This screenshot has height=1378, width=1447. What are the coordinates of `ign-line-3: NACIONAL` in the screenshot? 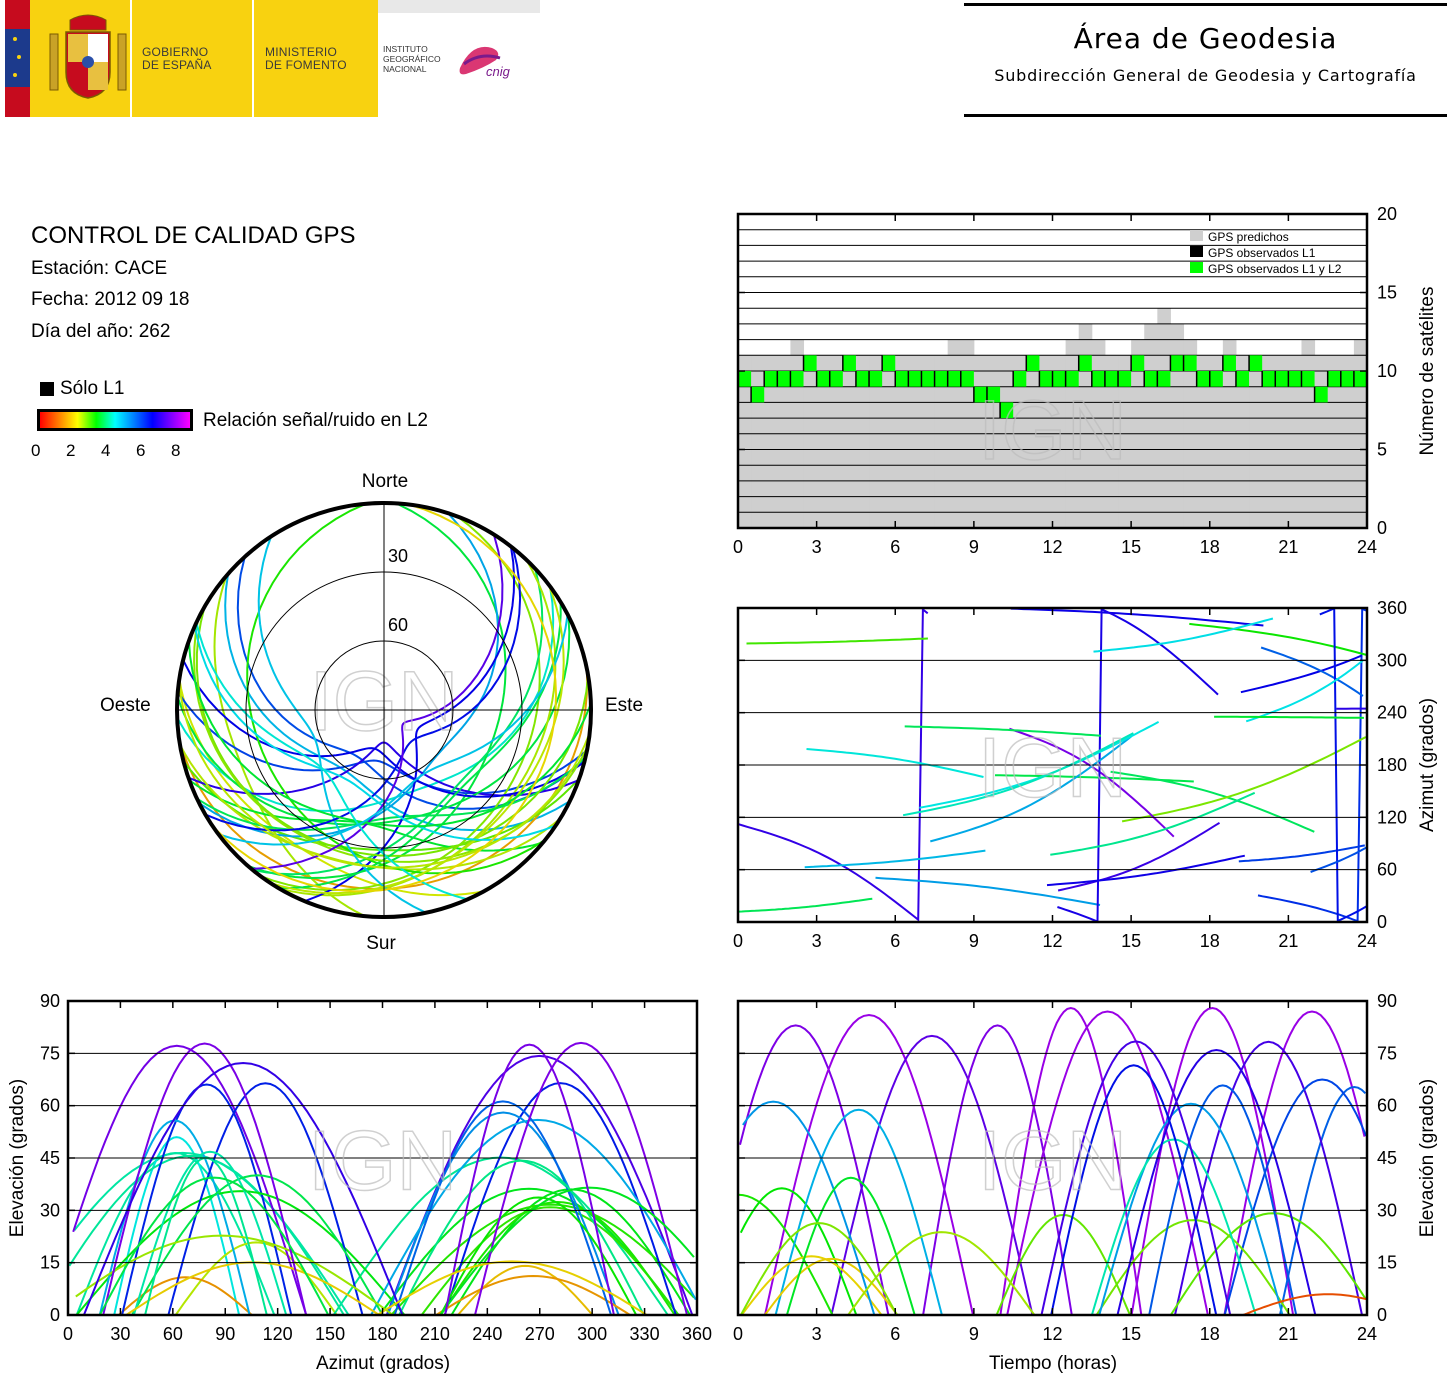 It's located at (405, 69).